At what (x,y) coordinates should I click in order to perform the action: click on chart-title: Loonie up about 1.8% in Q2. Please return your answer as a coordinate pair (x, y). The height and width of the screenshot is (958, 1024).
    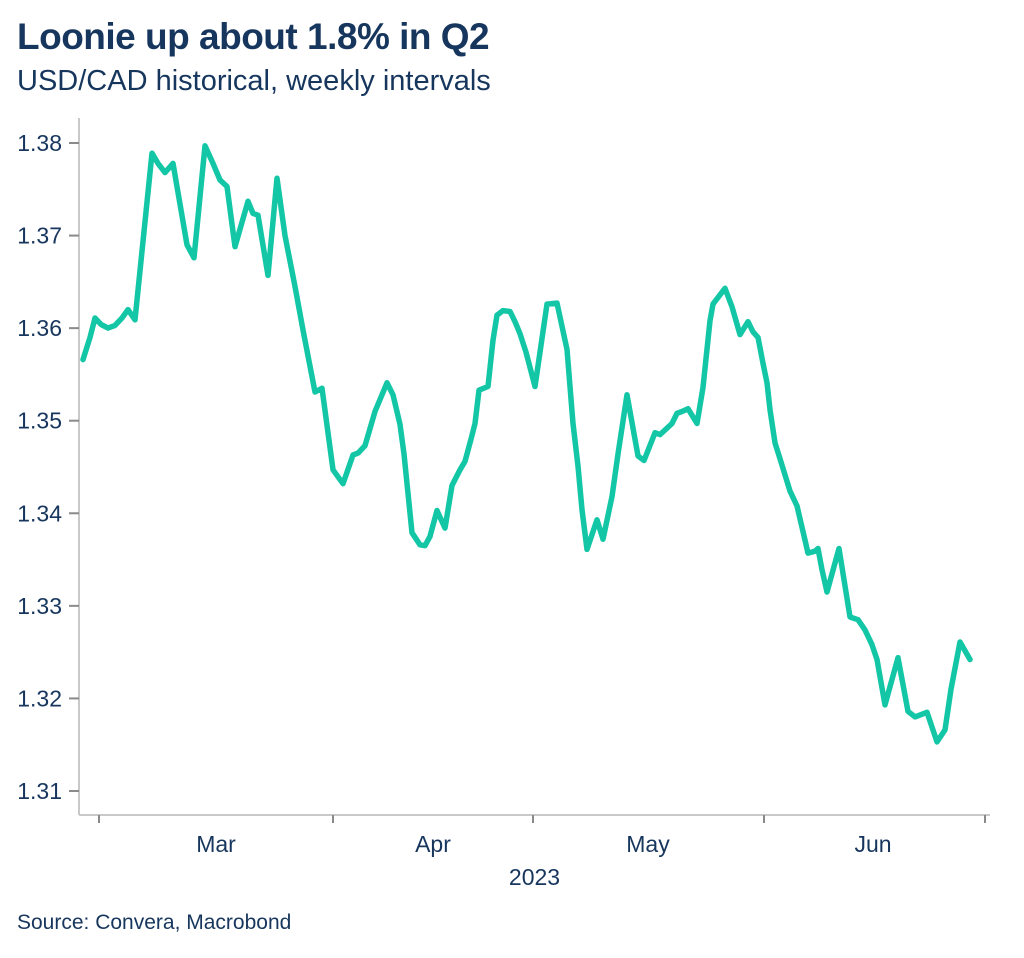
    Looking at the image, I should click on (253, 36).